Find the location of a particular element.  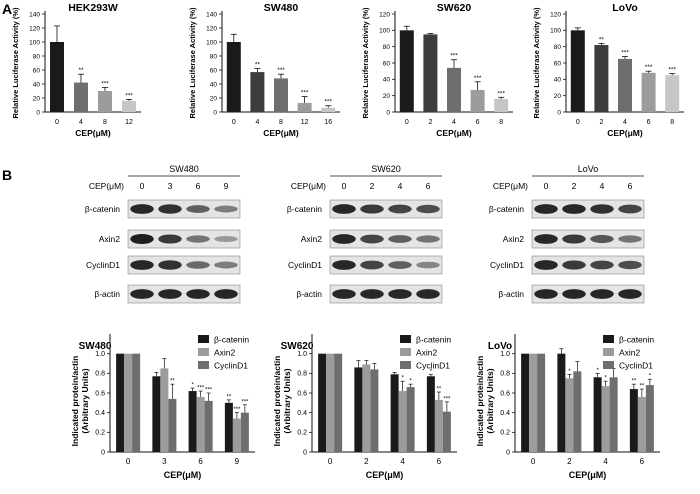

chart-title: HEK293W is located at coordinates (93, 8).